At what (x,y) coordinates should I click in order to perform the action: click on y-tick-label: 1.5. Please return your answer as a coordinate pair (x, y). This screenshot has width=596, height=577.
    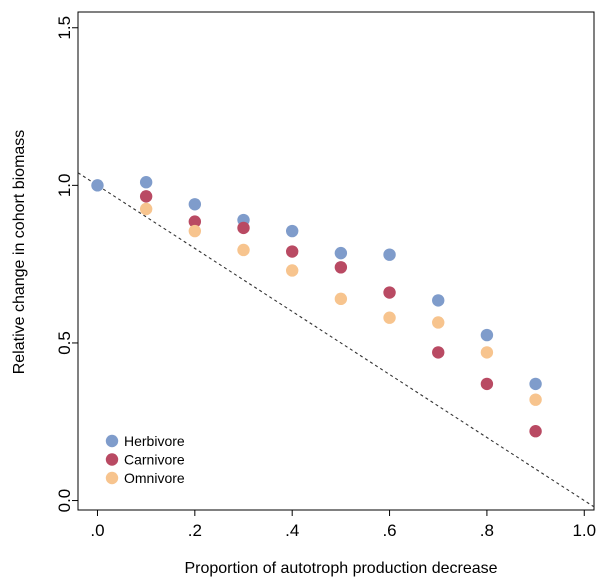
    Looking at the image, I should click on (64, 28).